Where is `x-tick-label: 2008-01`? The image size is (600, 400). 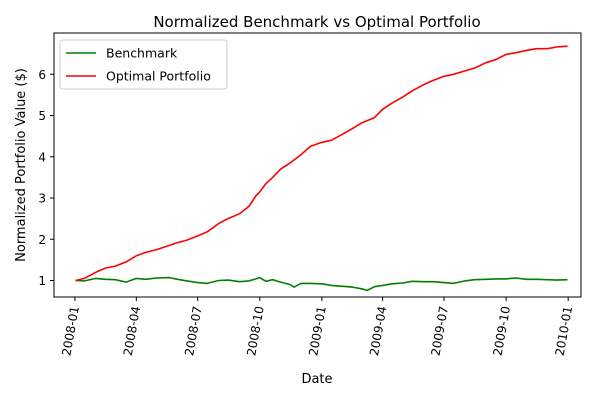
x-tick-label: 2008-01 is located at coordinates (70, 331).